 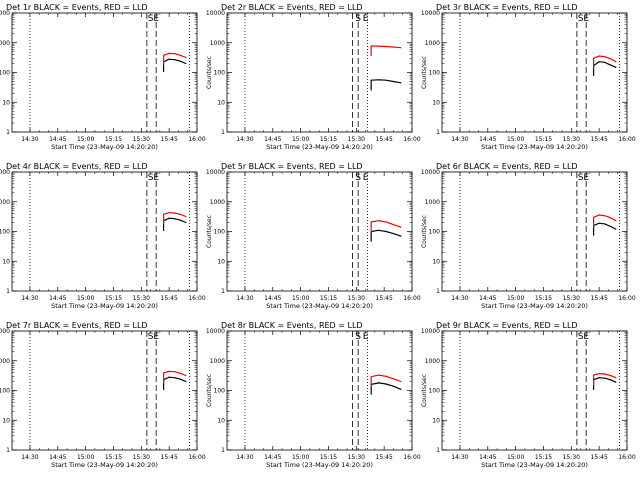 I want to click on panel-title: Det 2r BLACK = Events, RED = LLD, so click(x=292, y=7).